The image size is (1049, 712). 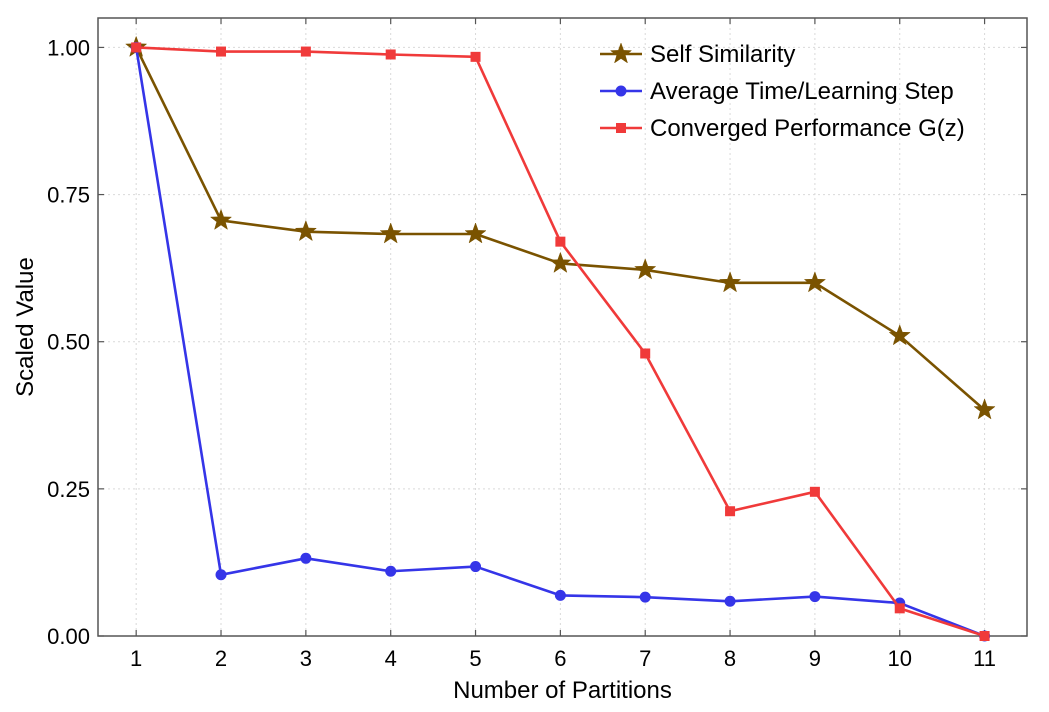 I want to click on x-tick-label: 5, so click(x=475, y=658).